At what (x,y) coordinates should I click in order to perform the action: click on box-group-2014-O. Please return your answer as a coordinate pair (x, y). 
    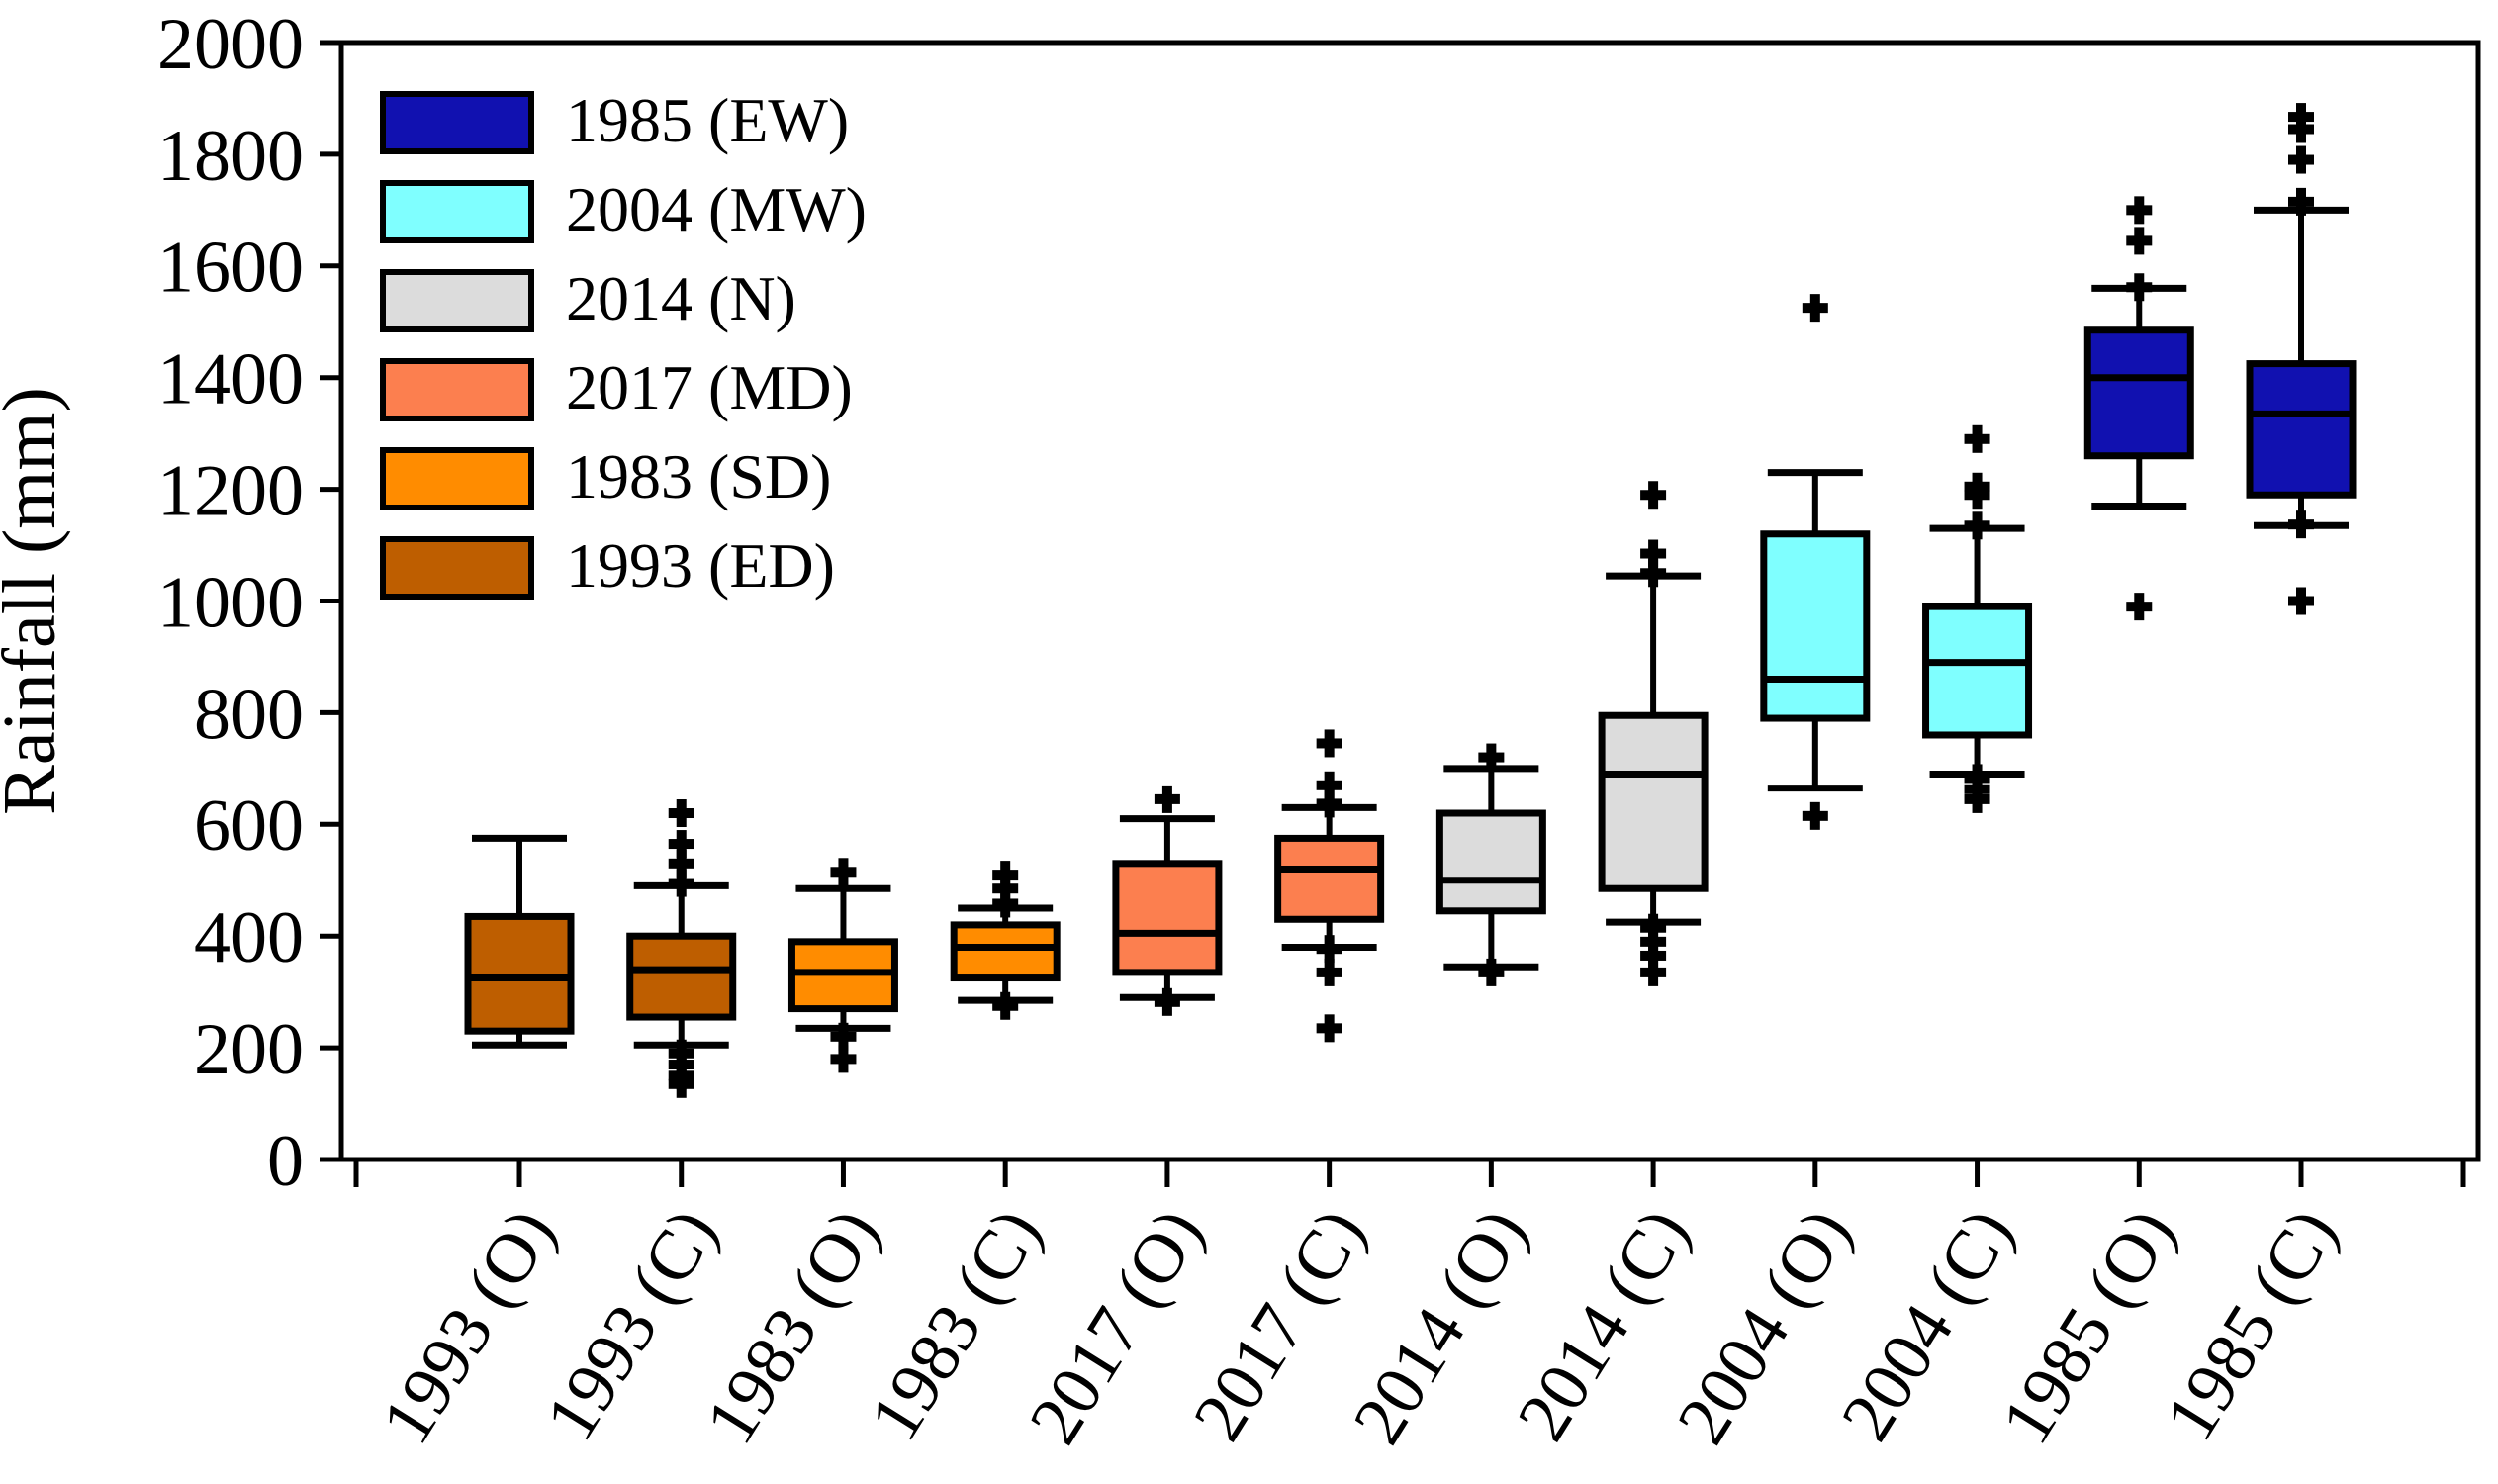
    Looking at the image, I should click on (1491, 864).